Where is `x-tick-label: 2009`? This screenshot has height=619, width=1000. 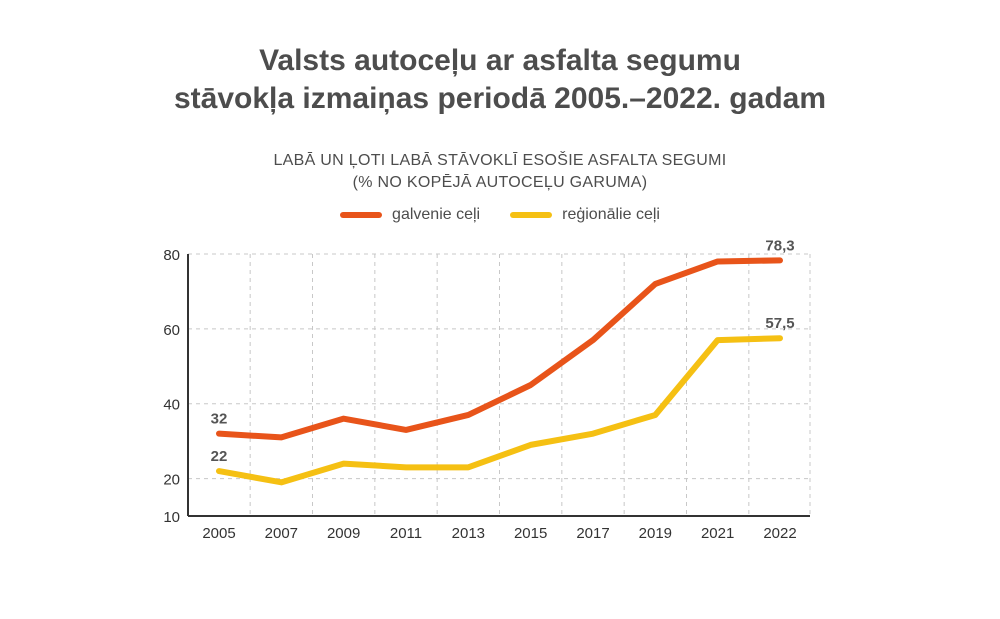 x-tick-label: 2009 is located at coordinates (343, 533).